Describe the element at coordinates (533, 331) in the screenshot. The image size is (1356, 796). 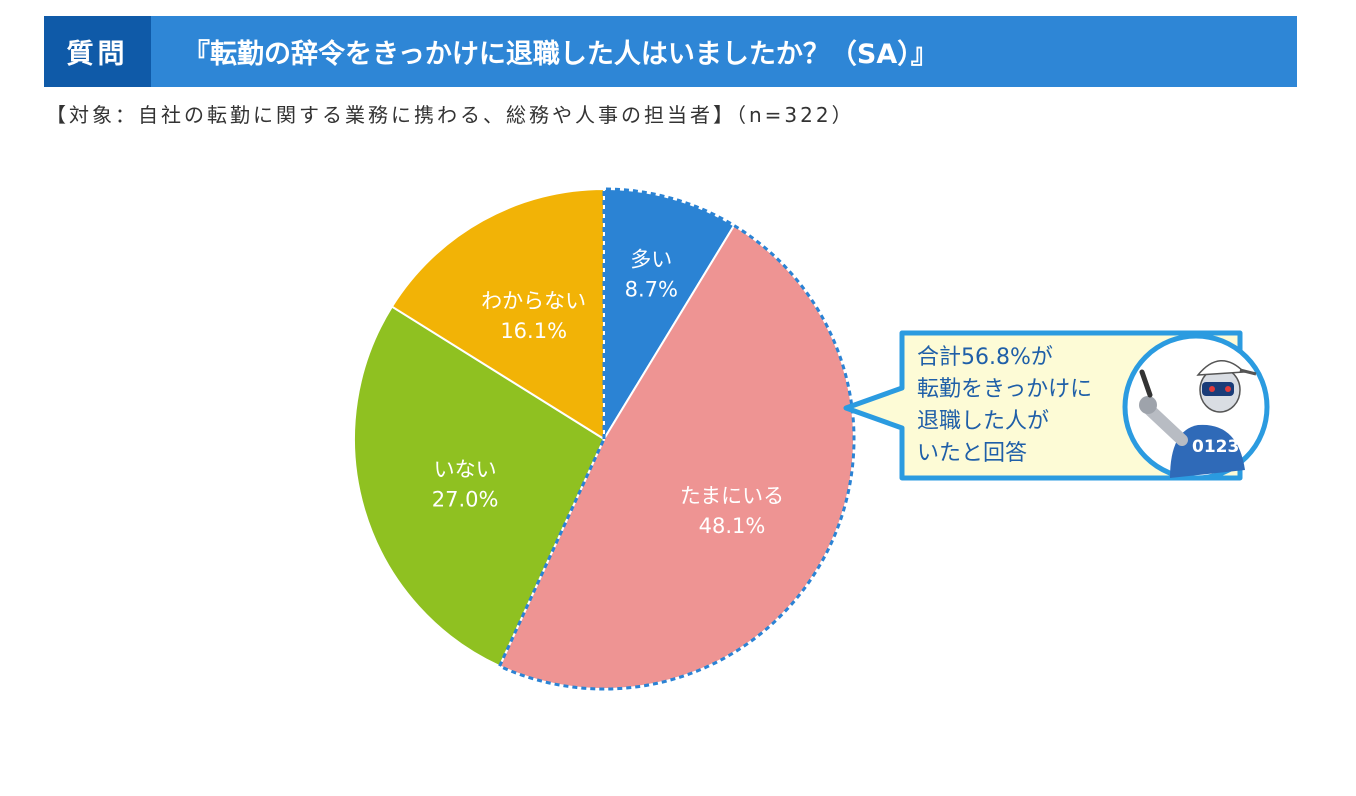
I see `slice-value-label: 16.1%` at that location.